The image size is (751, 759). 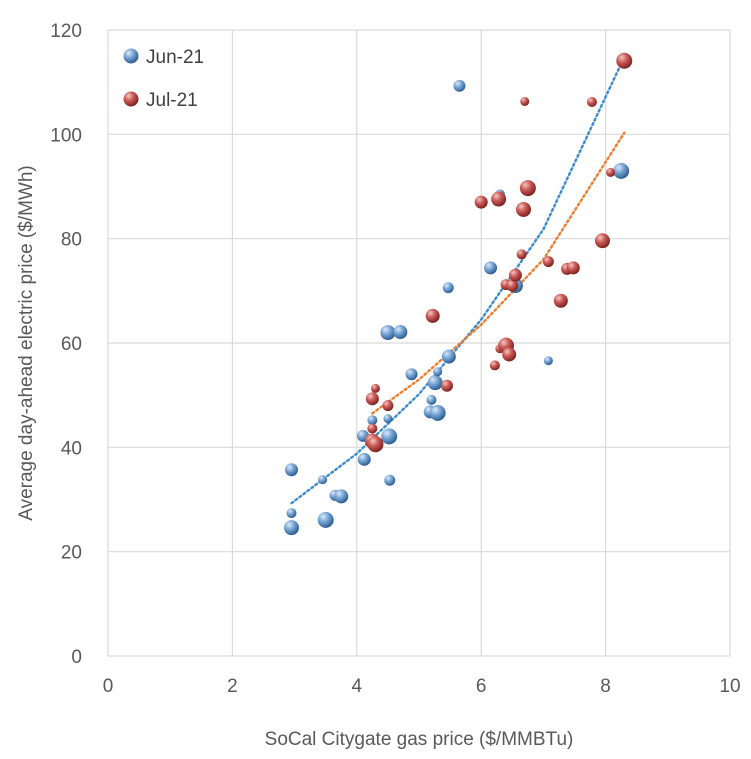 What do you see at coordinates (729, 686) in the screenshot?
I see `x-tick-label: 10` at bounding box center [729, 686].